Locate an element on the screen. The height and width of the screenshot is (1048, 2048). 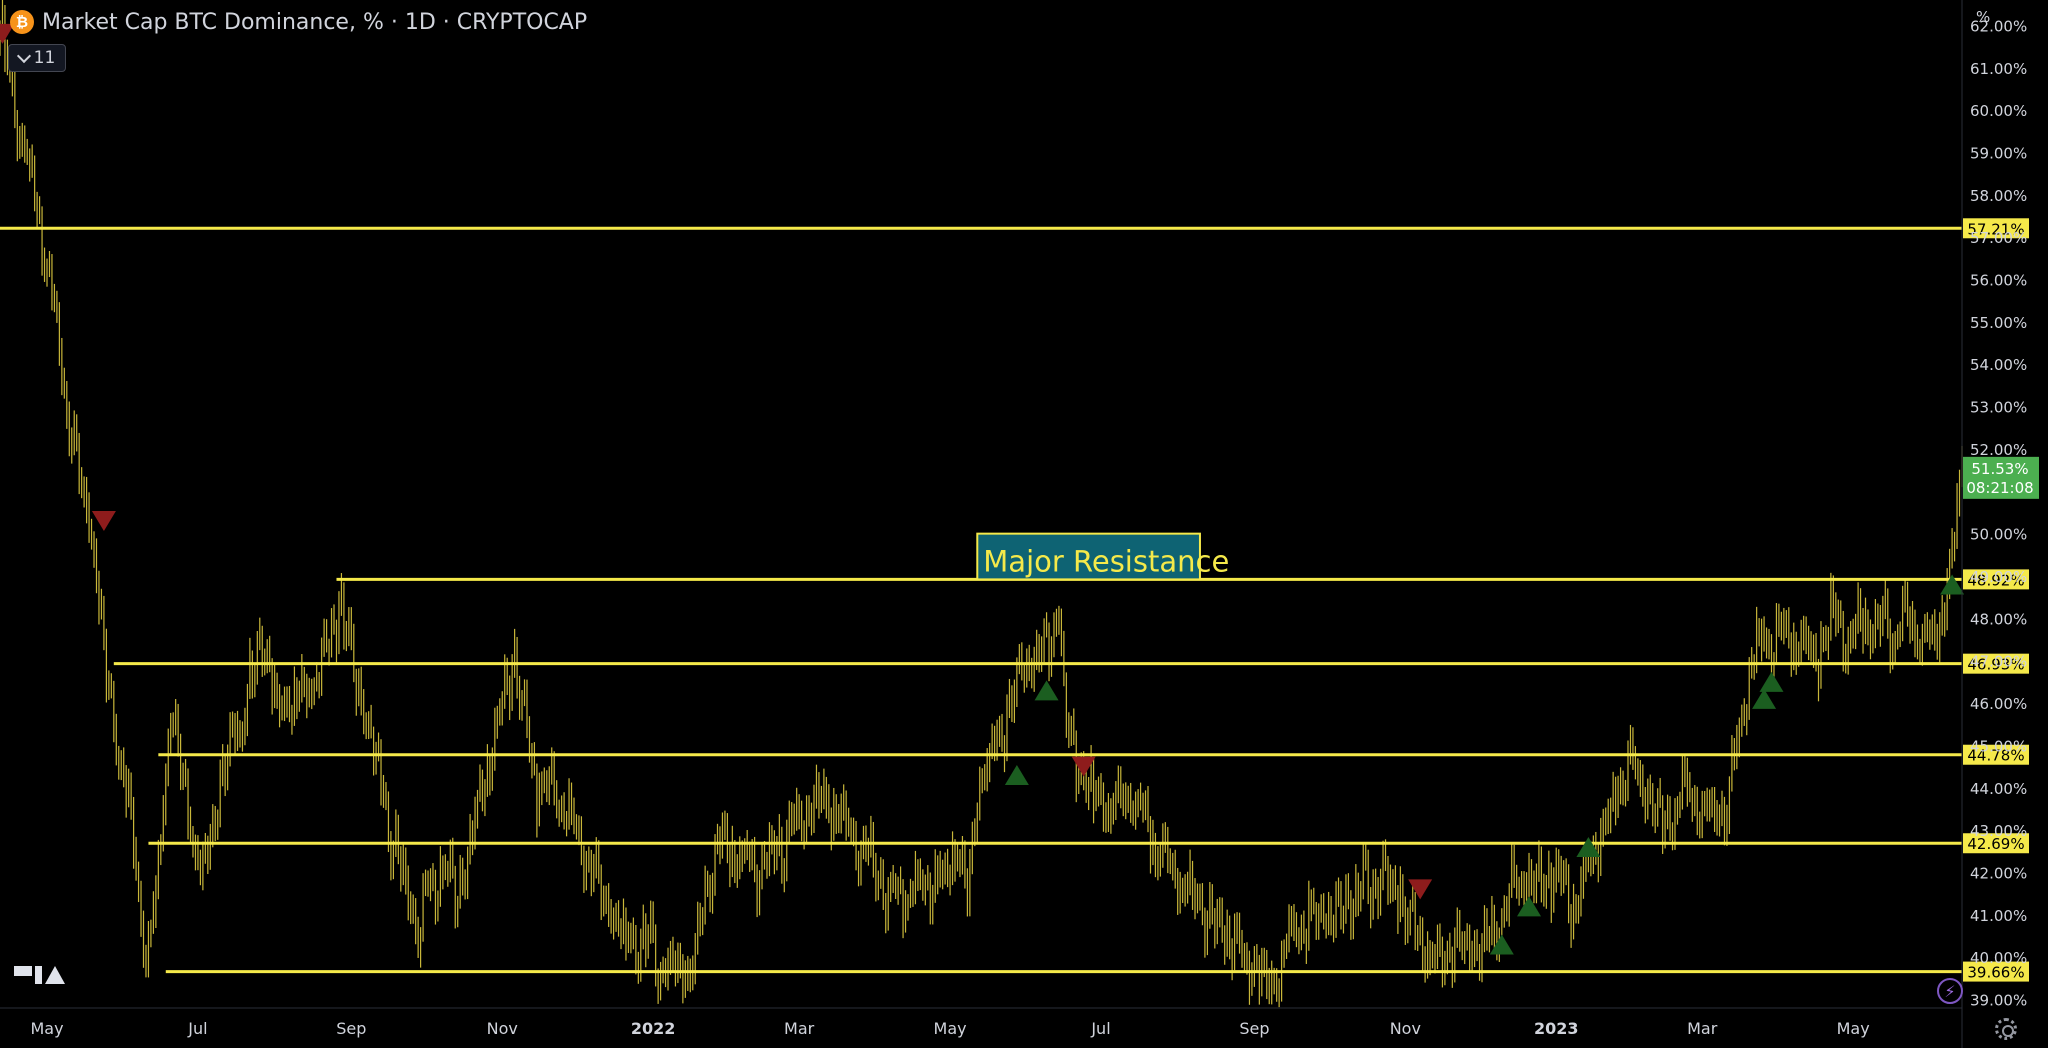
price-tick-label: 48.00% is located at coordinates (1998, 619).